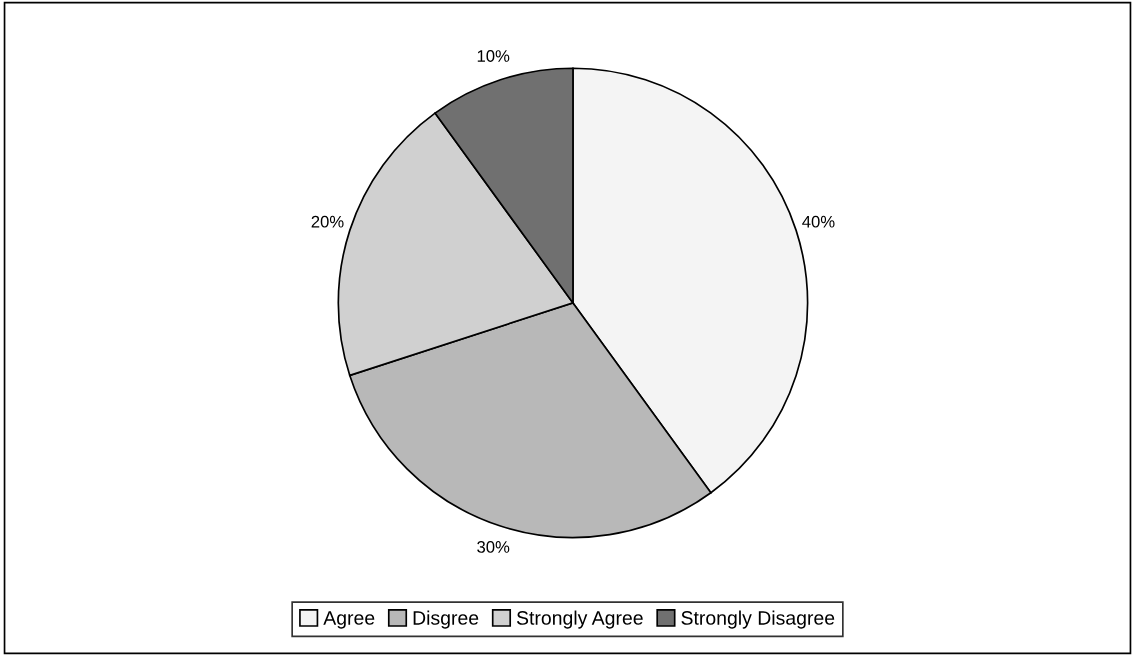 The height and width of the screenshot is (656, 1135). I want to click on data-label: 10%, so click(493, 56).